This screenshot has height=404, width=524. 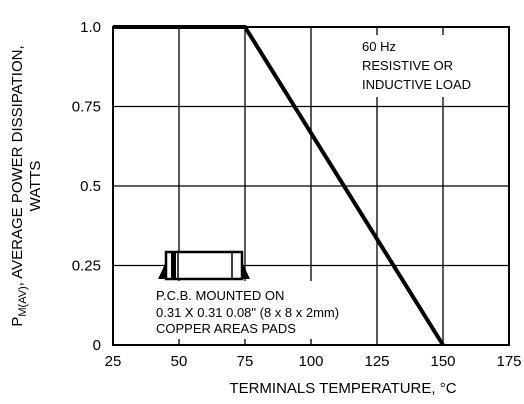 What do you see at coordinates (245, 361) in the screenshot?
I see `x-tick-label: 75` at bounding box center [245, 361].